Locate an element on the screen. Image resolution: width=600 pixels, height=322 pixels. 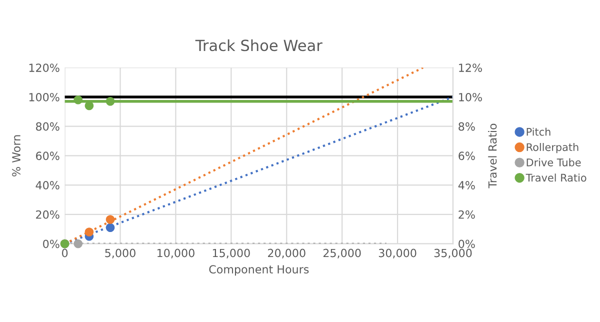
y2-tick-label: 0% is located at coordinates (466, 244).